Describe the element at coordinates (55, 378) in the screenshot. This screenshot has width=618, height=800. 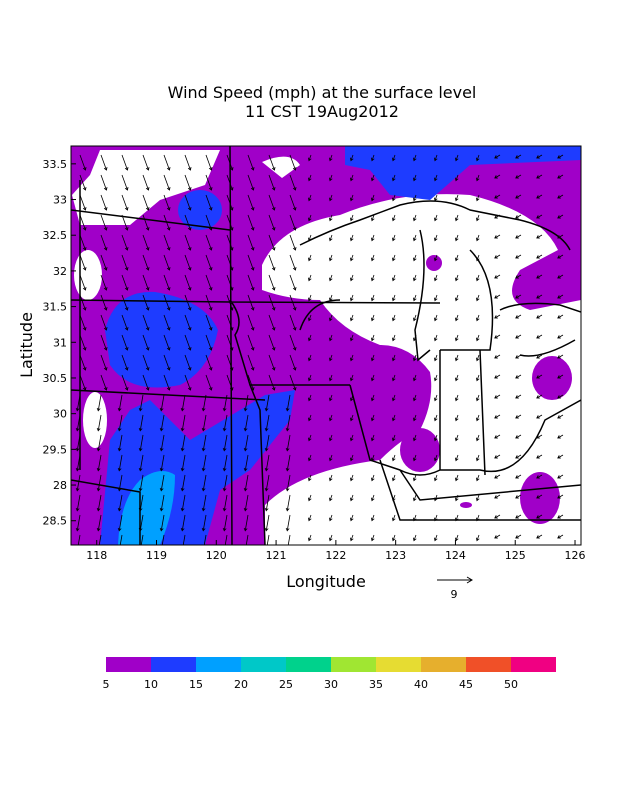
I see `y-tick-label: 30.5` at that location.